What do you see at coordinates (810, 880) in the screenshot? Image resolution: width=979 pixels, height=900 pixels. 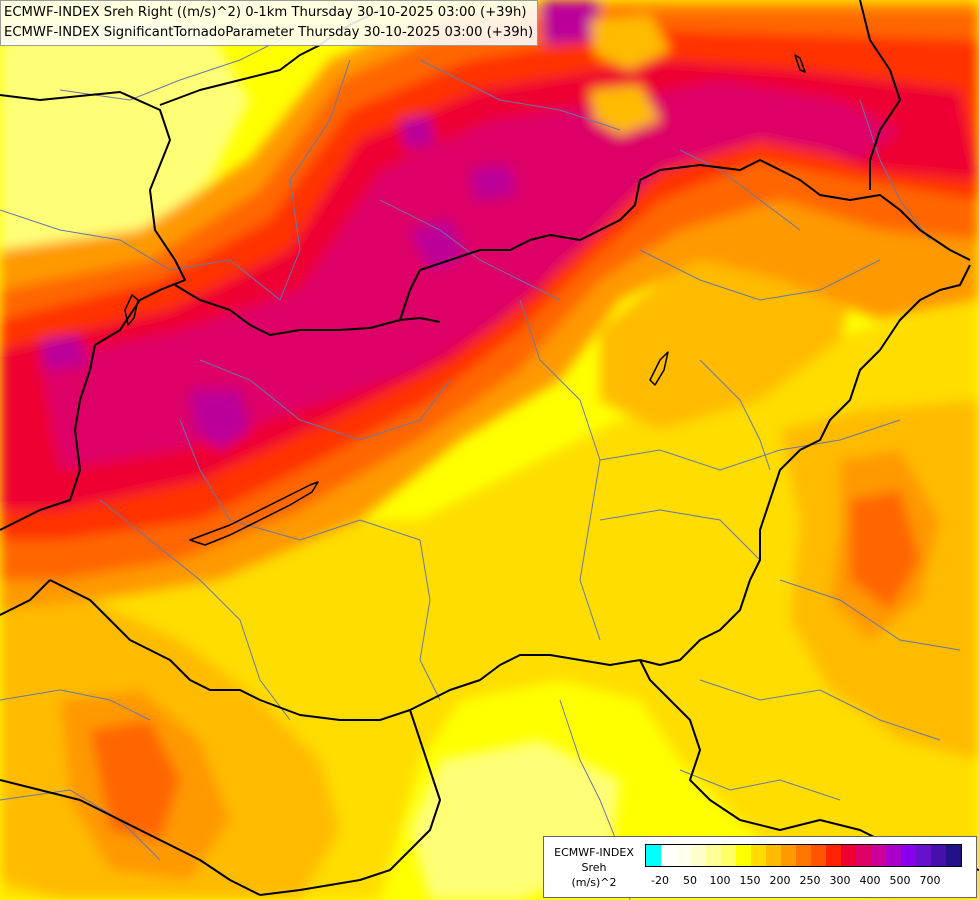 I see `legend-tick-label: 250` at bounding box center [810, 880].